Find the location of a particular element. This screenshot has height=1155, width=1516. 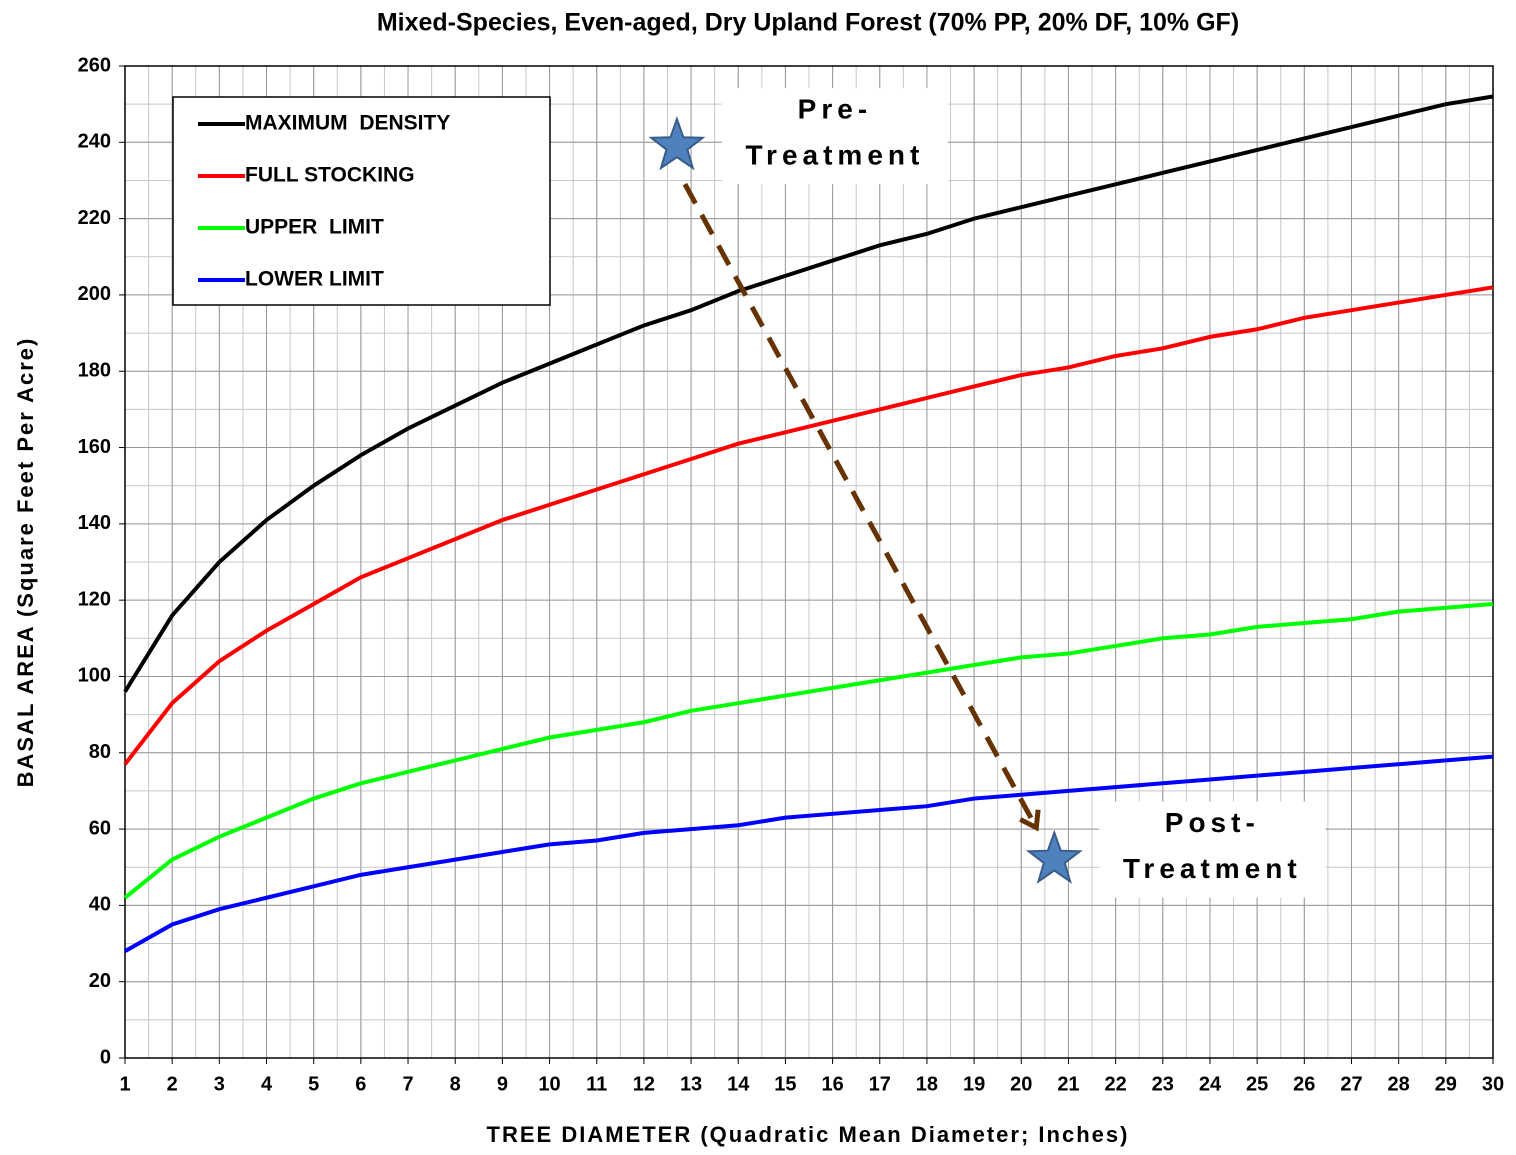

x-tick-label: 11 is located at coordinates (596, 1084).